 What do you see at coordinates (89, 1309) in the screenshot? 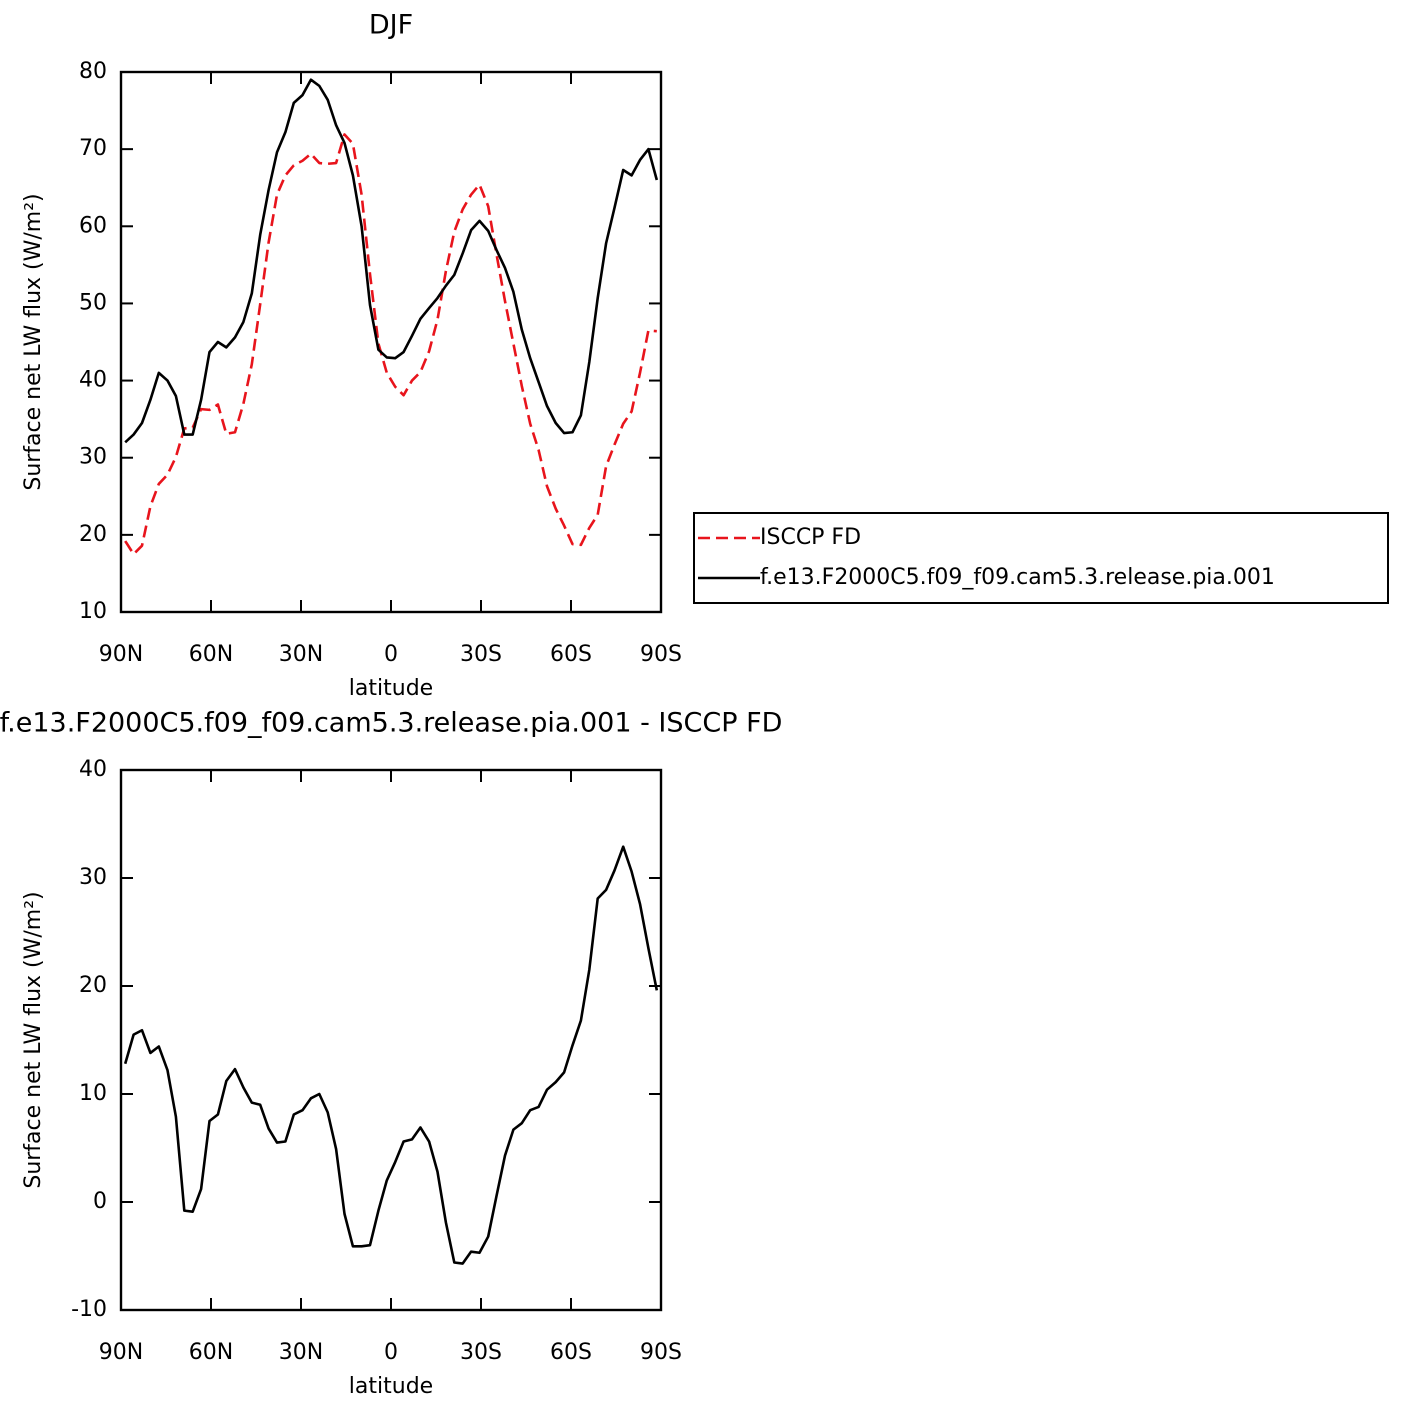
I see `y-tick-label: -10` at bounding box center [89, 1309].